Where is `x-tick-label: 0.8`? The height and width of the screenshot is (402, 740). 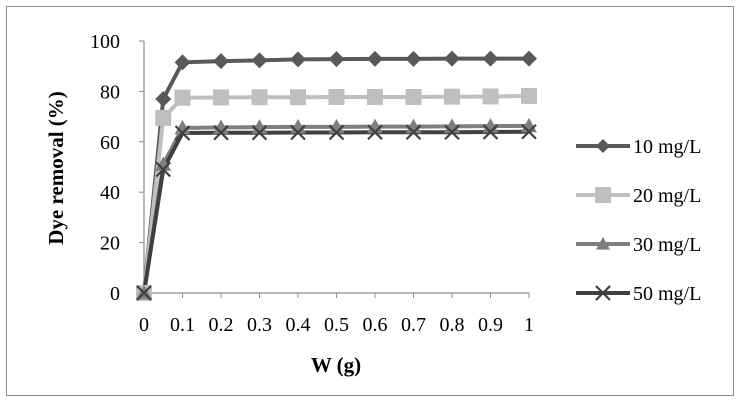
x-tick-label: 0.8 is located at coordinates (452, 325).